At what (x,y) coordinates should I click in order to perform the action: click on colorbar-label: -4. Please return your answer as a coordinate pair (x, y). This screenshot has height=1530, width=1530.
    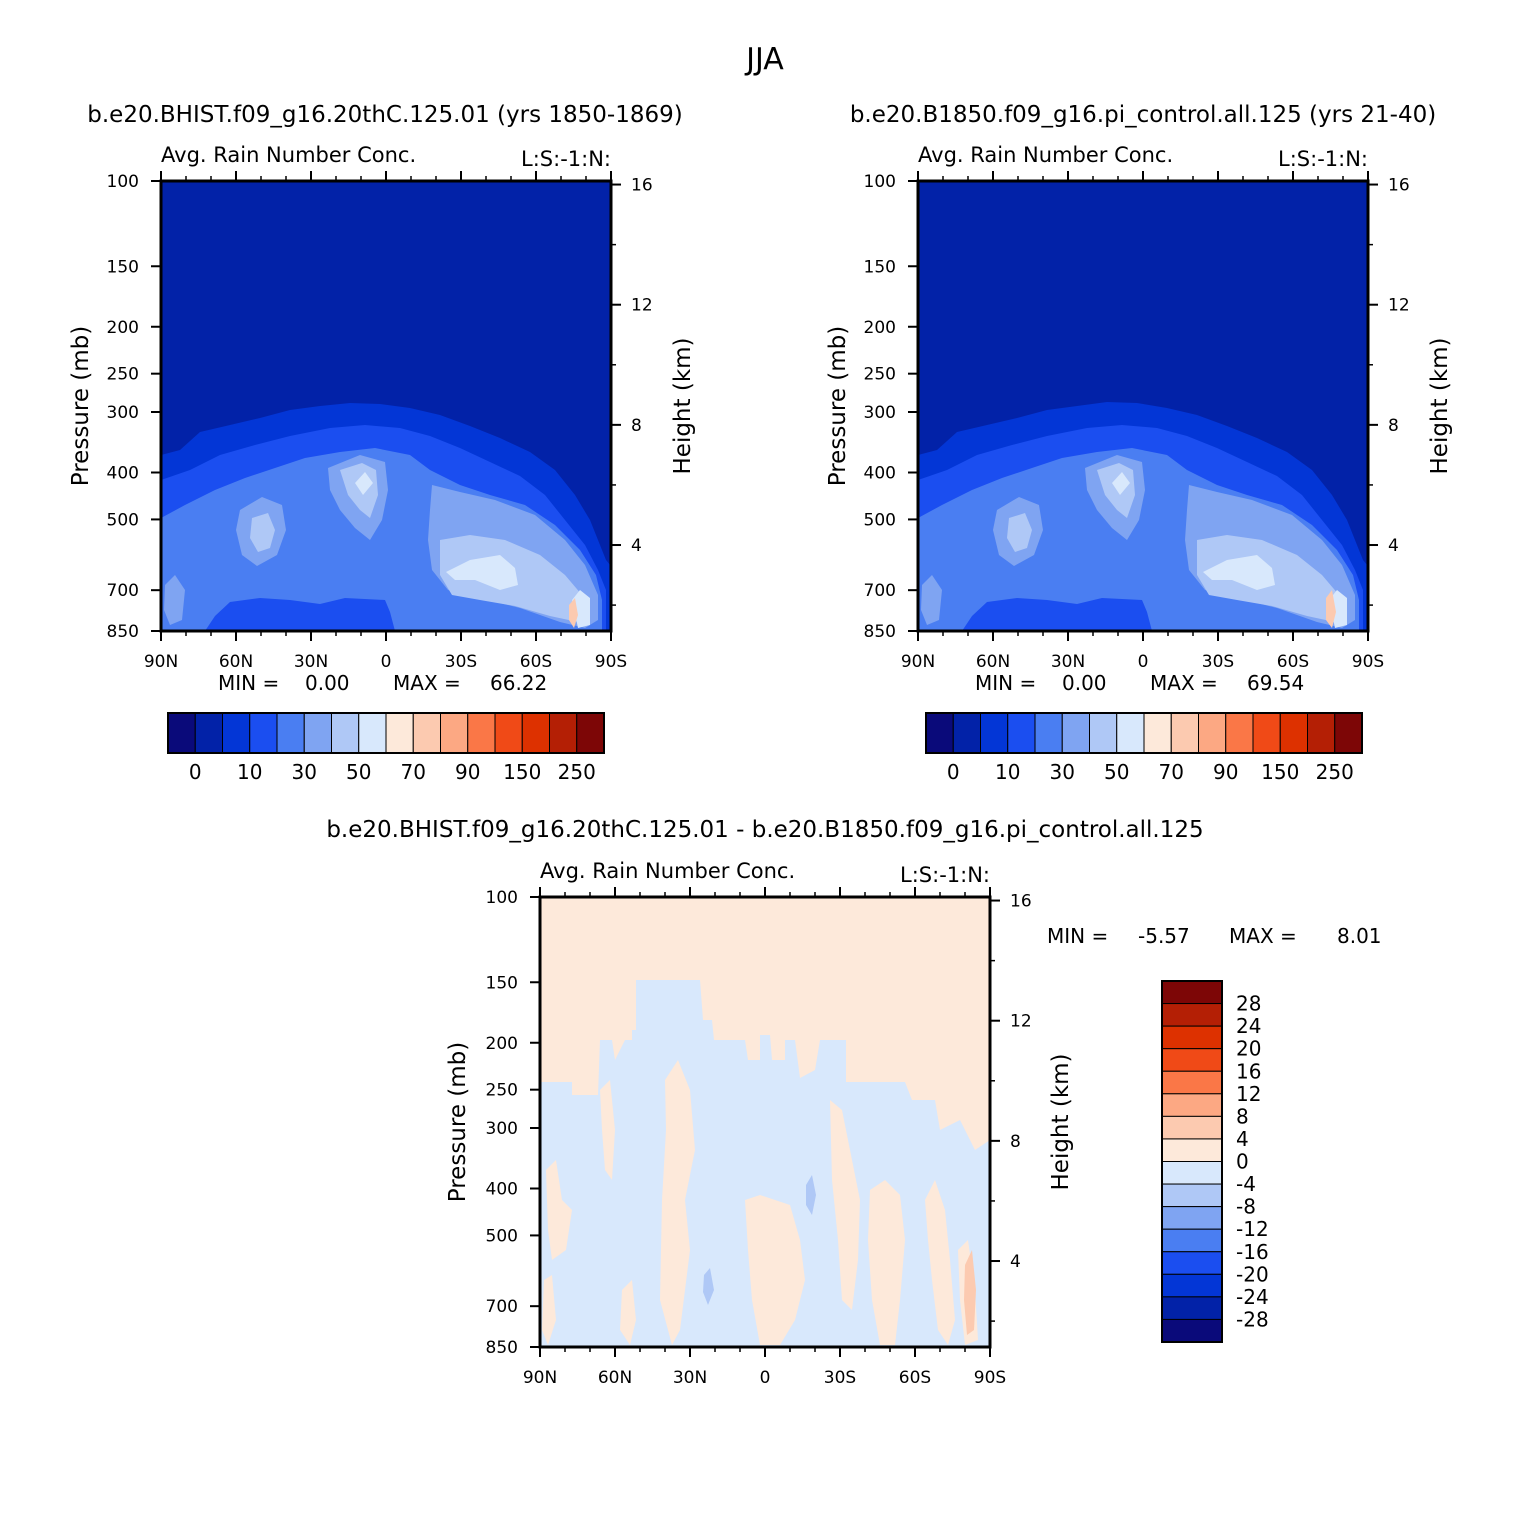
    Looking at the image, I should click on (1246, 1184).